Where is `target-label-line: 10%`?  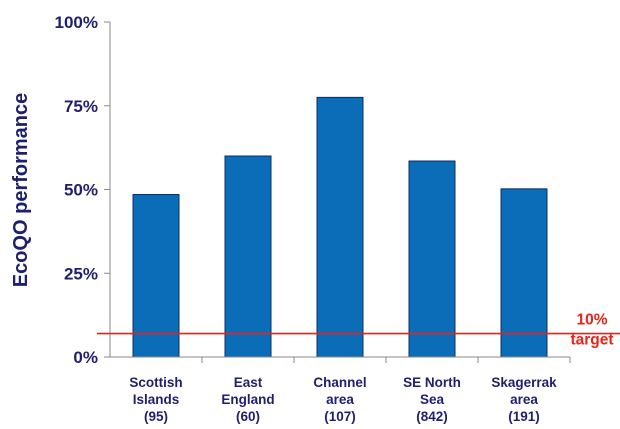
target-label-line: 10% is located at coordinates (591, 320).